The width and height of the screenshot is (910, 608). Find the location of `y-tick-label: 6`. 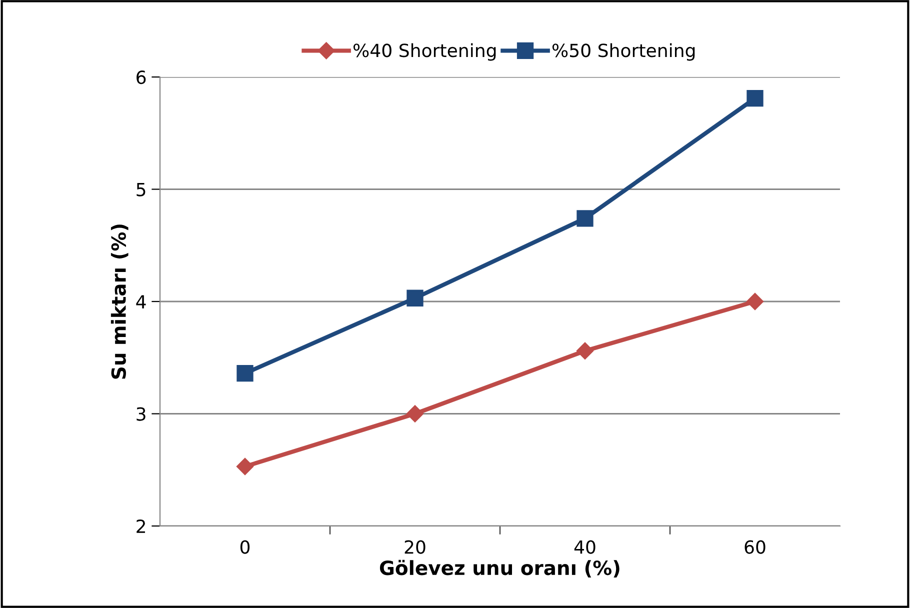

y-tick-label: 6 is located at coordinates (141, 77).